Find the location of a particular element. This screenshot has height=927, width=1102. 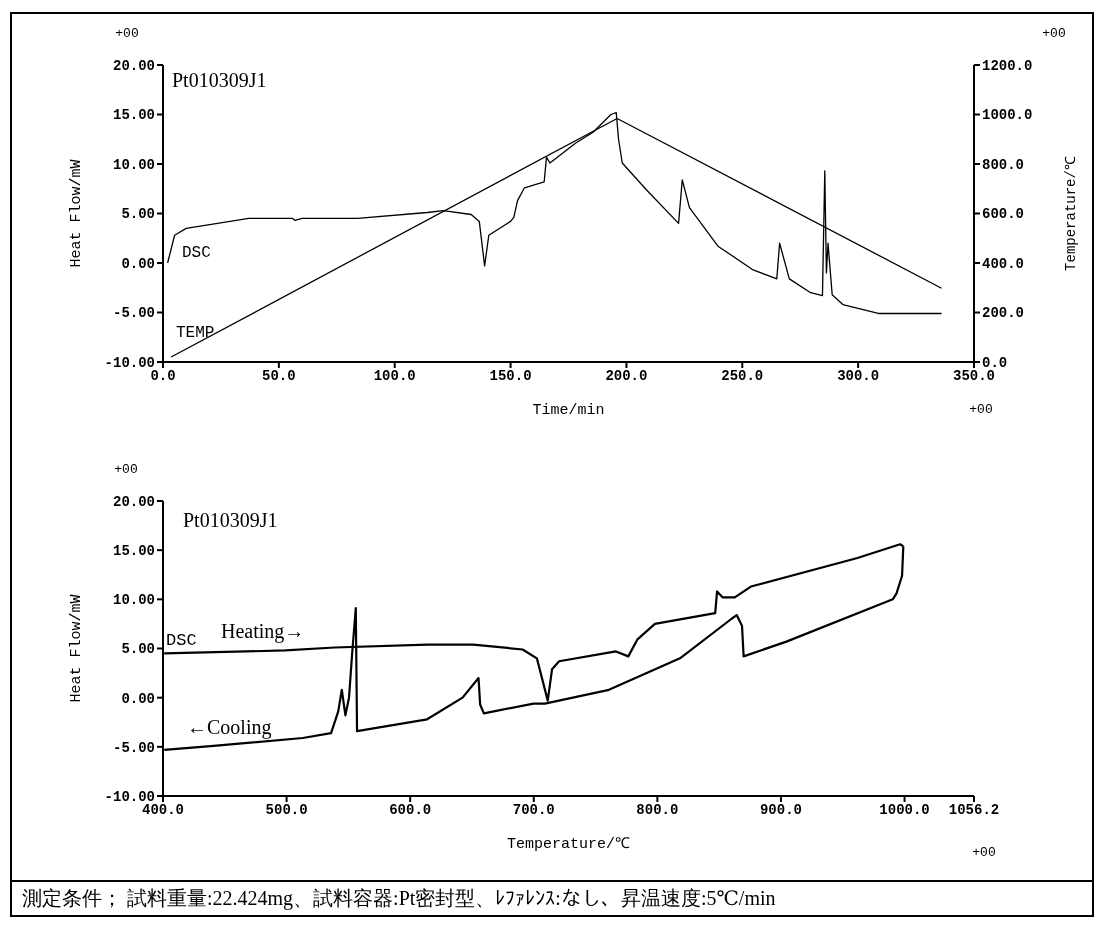

x-tick-label: 1056.2 is located at coordinates (974, 809).